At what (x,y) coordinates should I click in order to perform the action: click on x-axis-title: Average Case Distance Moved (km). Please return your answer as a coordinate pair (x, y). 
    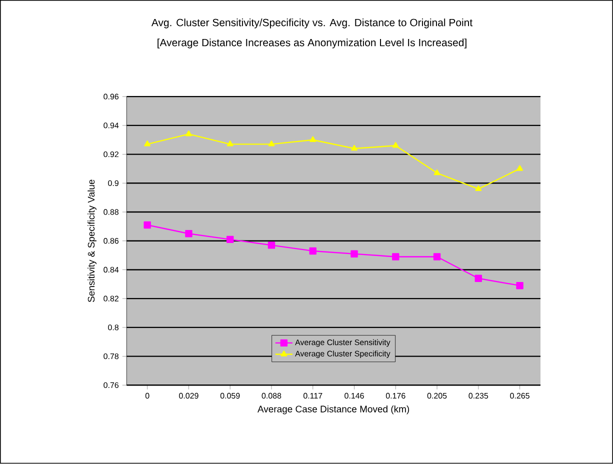
    Looking at the image, I should click on (334, 410).